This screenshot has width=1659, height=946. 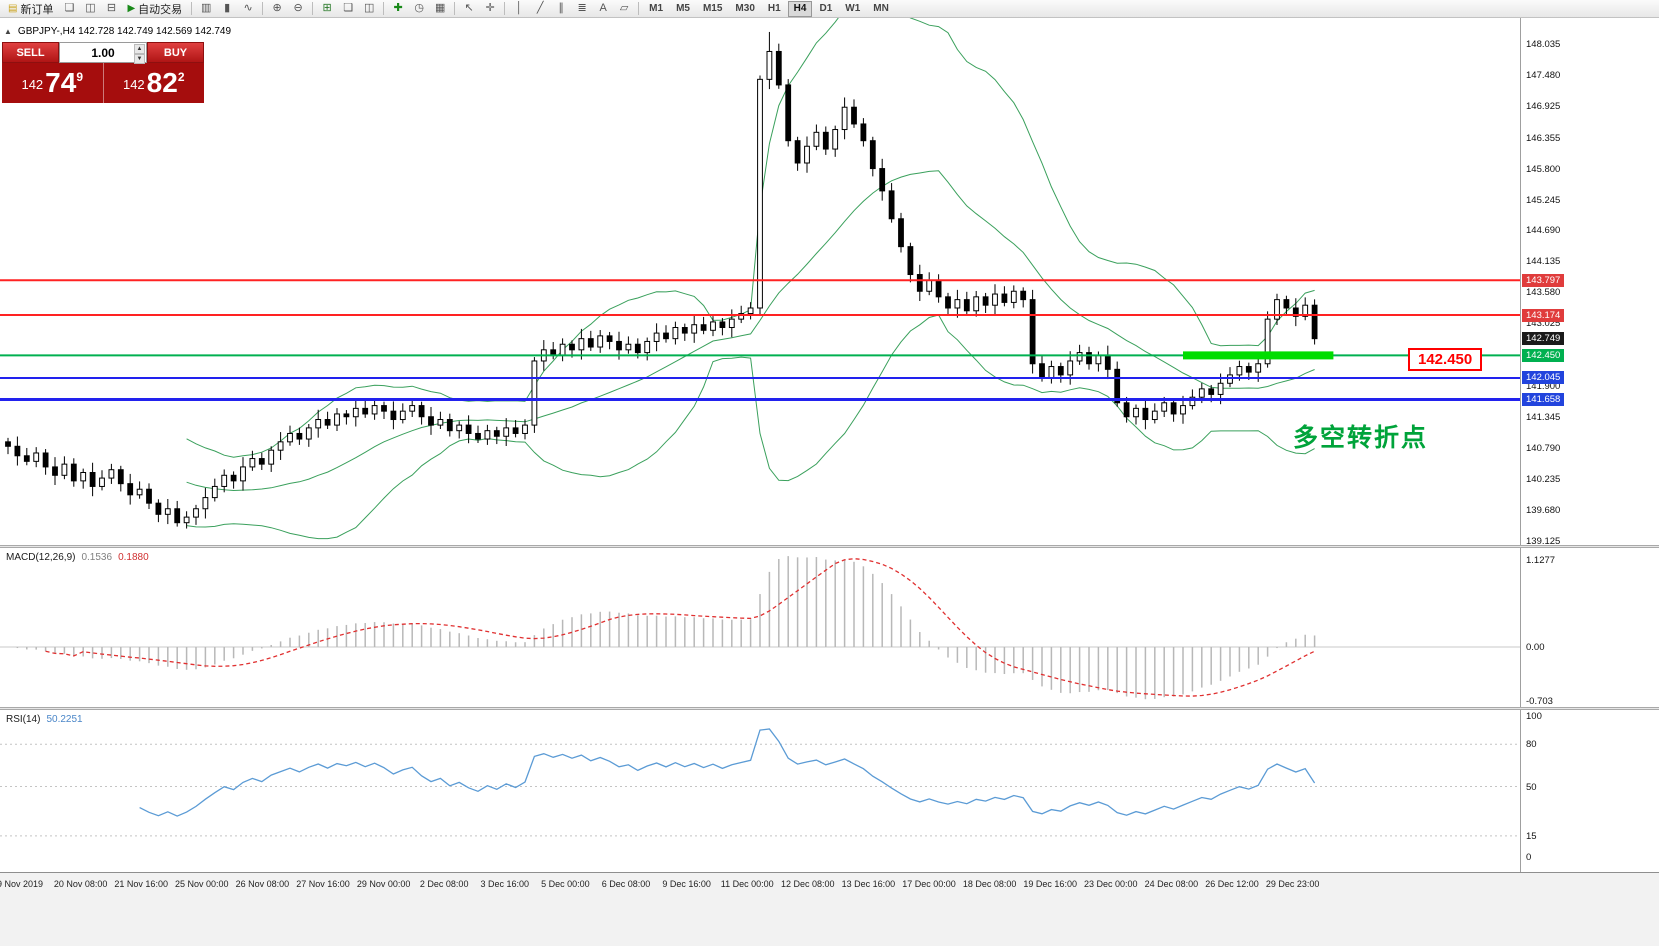 I want to click on buy-button: BUY, so click(x=175, y=52).